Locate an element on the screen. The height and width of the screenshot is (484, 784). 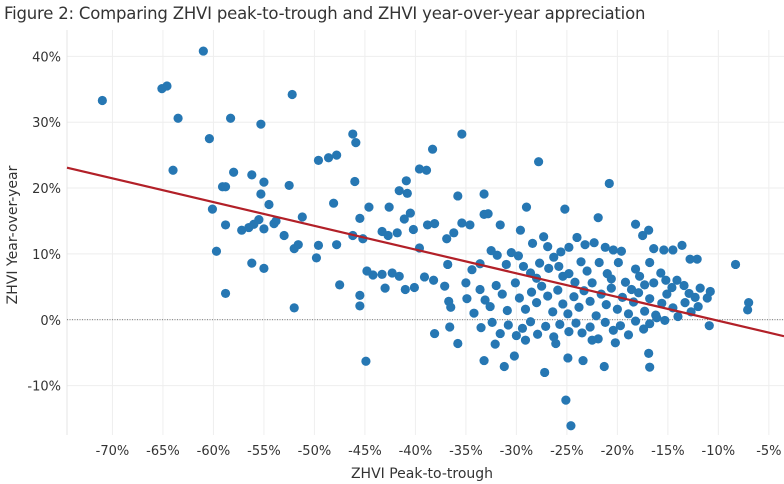
y-tick-label: 40% is located at coordinates (46, 57).